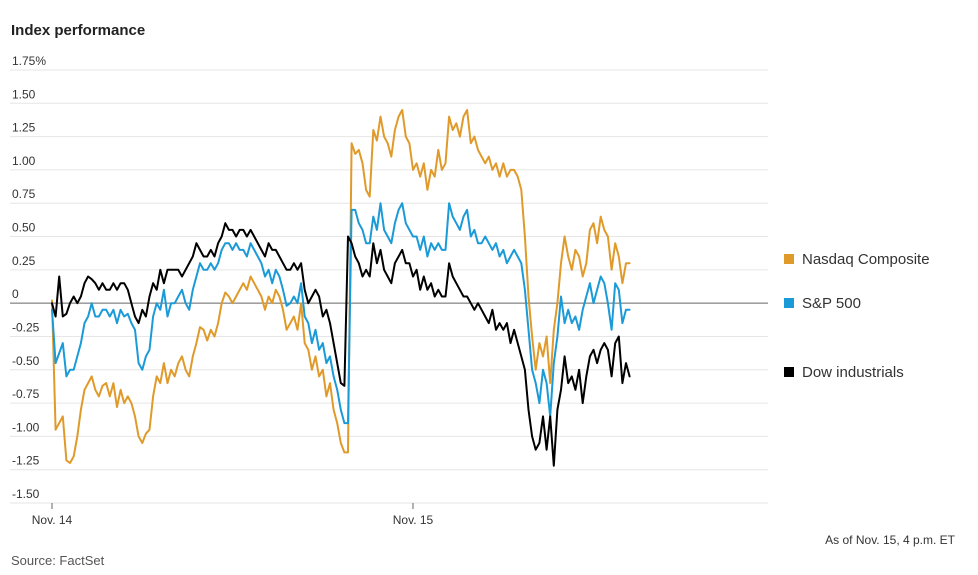 The image size is (978, 575). Describe the element at coordinates (26, 461) in the screenshot. I see `y-tick-label: -1.25` at that location.